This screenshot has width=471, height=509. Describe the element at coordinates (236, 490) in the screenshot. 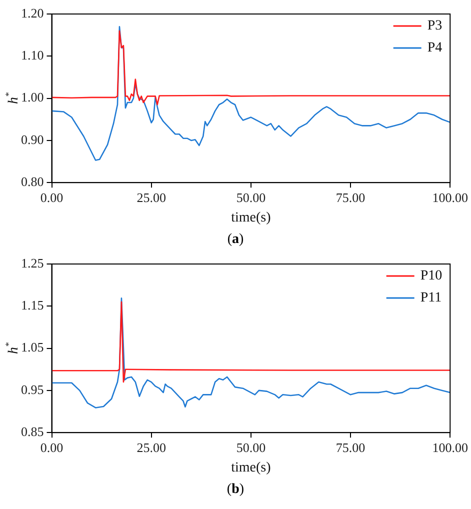

I see `text: (b)` at that location.